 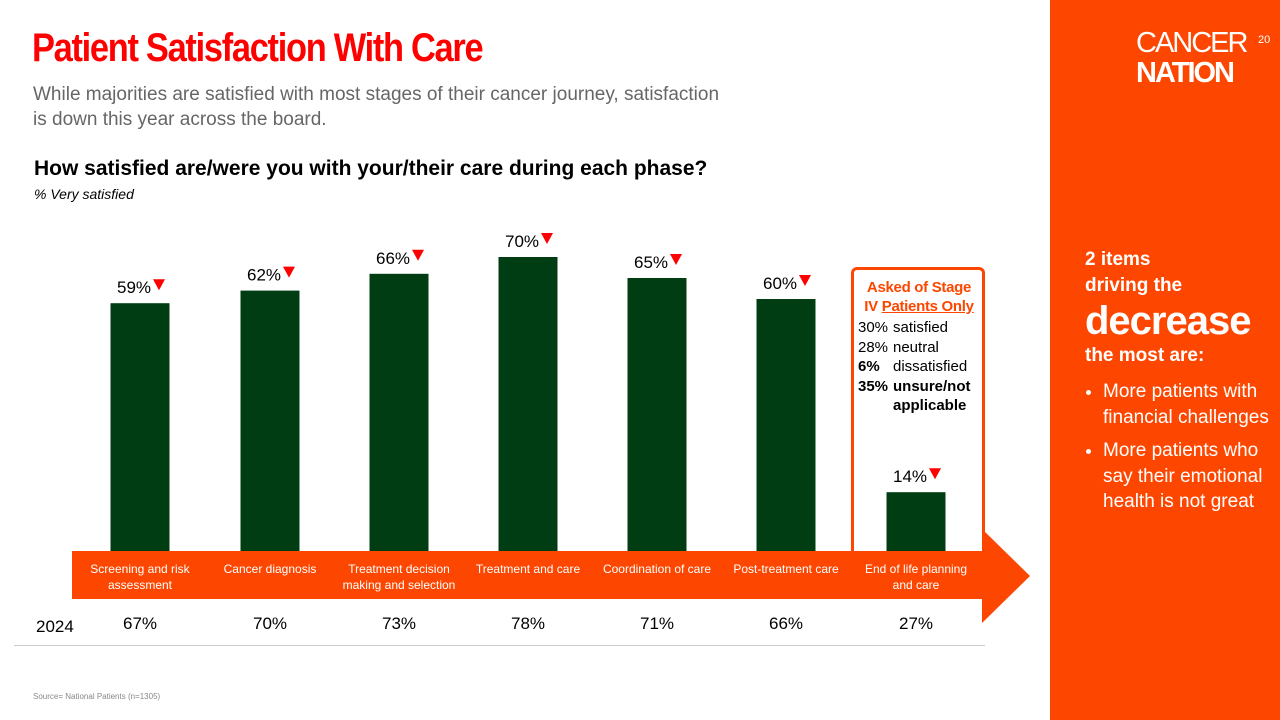 I want to click on drivers-big: decrease, so click(x=1168, y=321).